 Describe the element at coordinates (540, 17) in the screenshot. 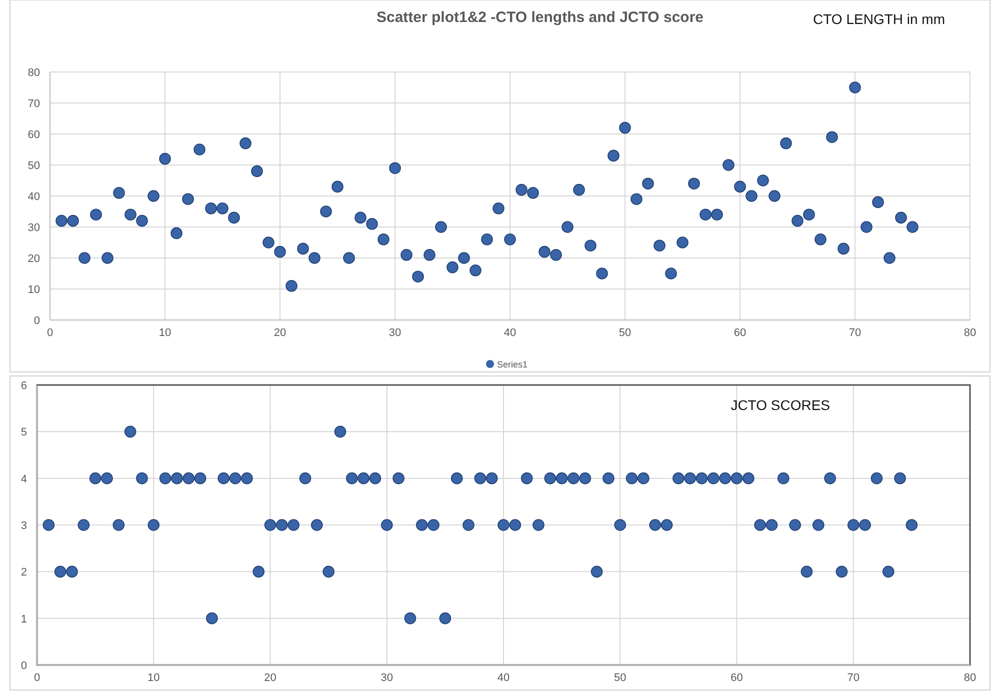

I see `chart-title: Scatter plot1&2 -CTO lengths and JCTO score` at that location.